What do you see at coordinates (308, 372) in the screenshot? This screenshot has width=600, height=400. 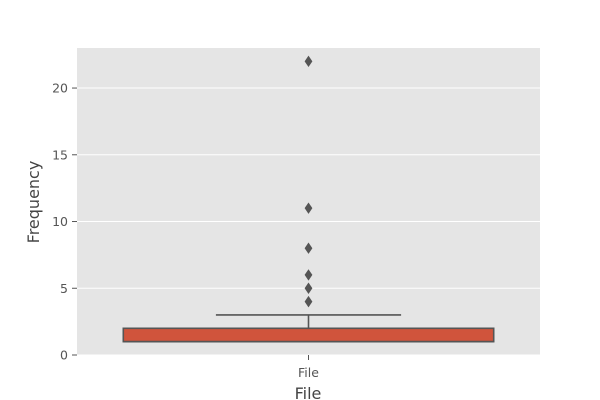 I see `x-tick-label: File` at bounding box center [308, 372].